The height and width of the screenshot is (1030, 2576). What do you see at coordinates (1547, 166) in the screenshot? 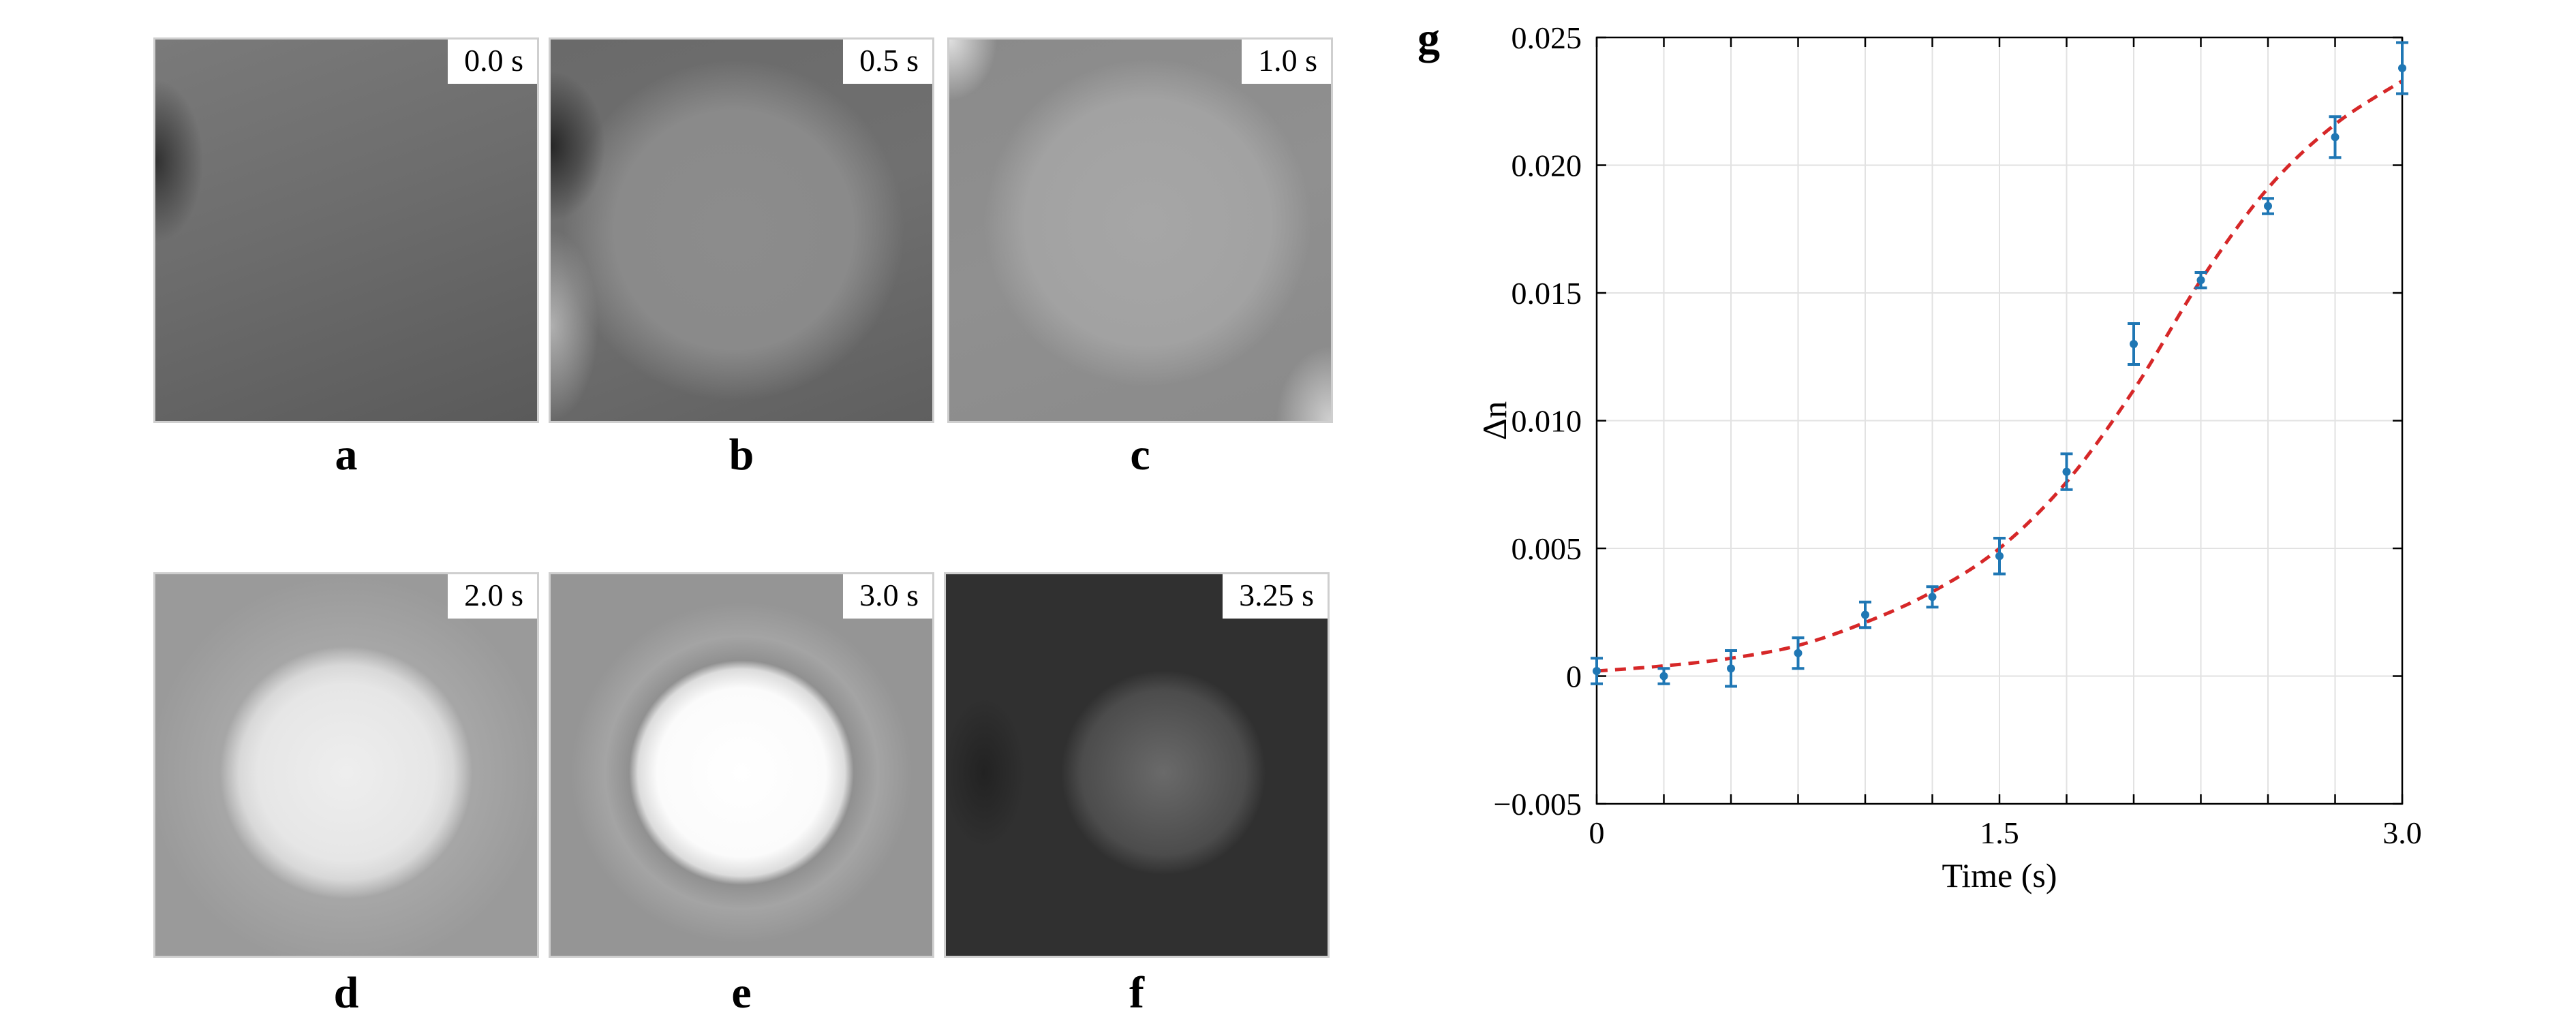
I see `y-tick-label: 0.020` at bounding box center [1547, 166].